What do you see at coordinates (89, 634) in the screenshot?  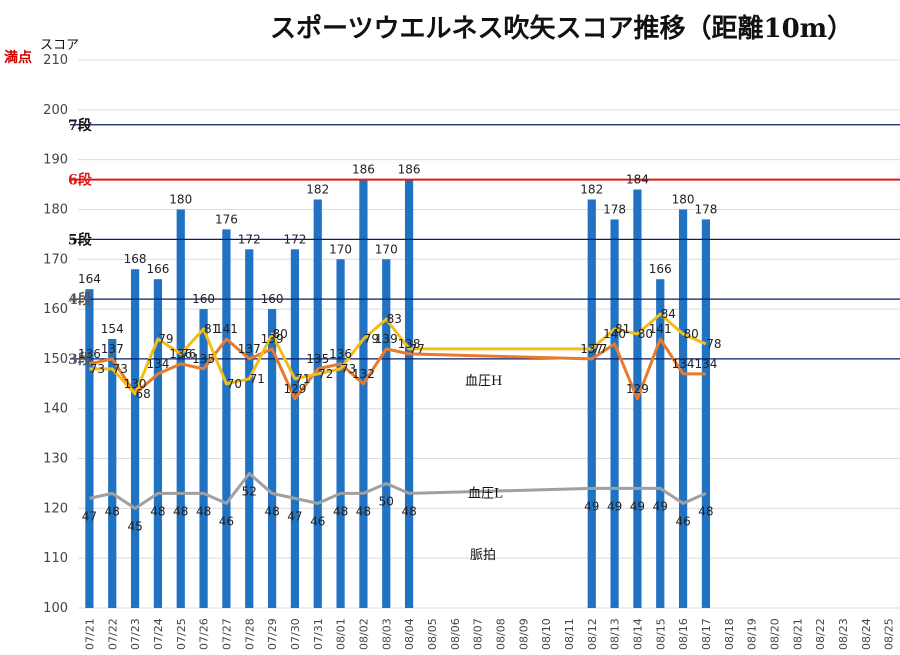 I see `x-tick-label: 07/21` at bounding box center [89, 634].